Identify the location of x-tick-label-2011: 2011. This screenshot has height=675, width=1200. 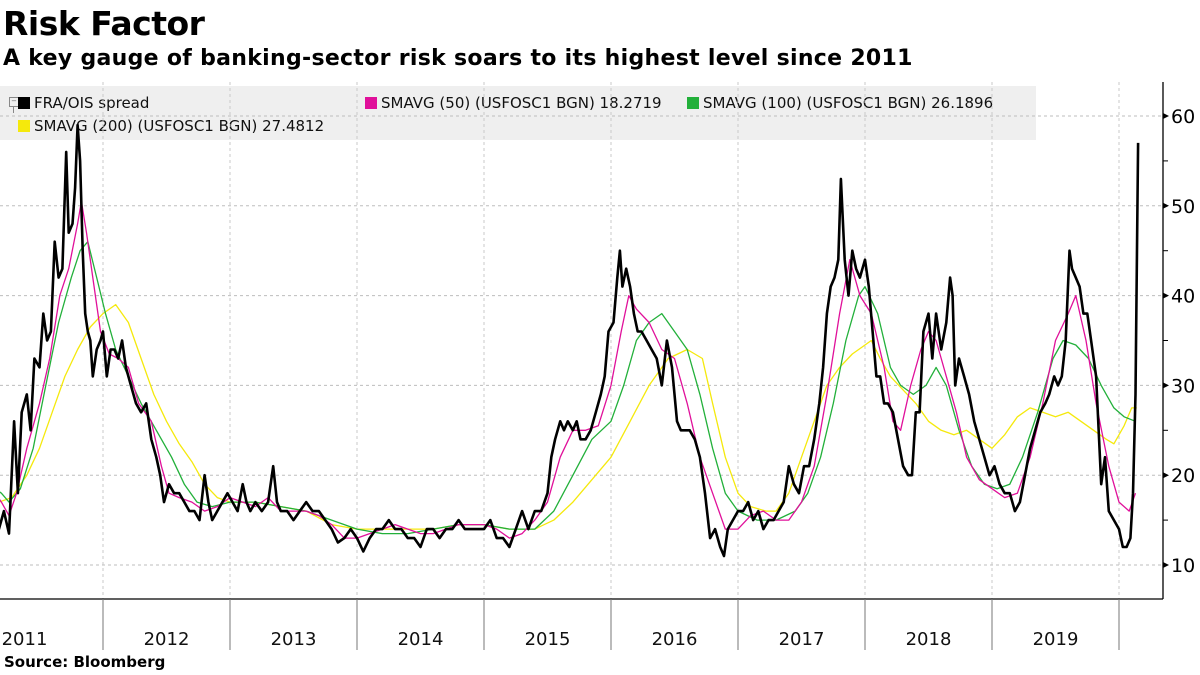
(25, 639).